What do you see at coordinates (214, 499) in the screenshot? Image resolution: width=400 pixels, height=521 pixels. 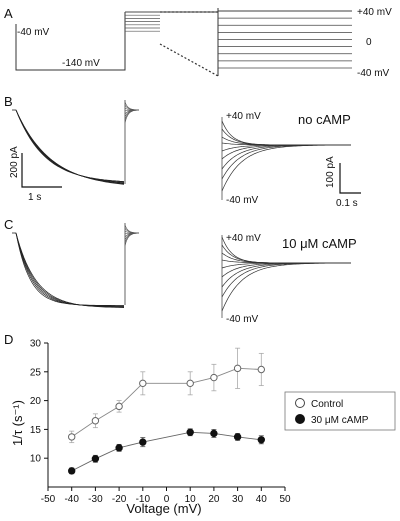 I see `x-tick-label: 20` at bounding box center [214, 499].